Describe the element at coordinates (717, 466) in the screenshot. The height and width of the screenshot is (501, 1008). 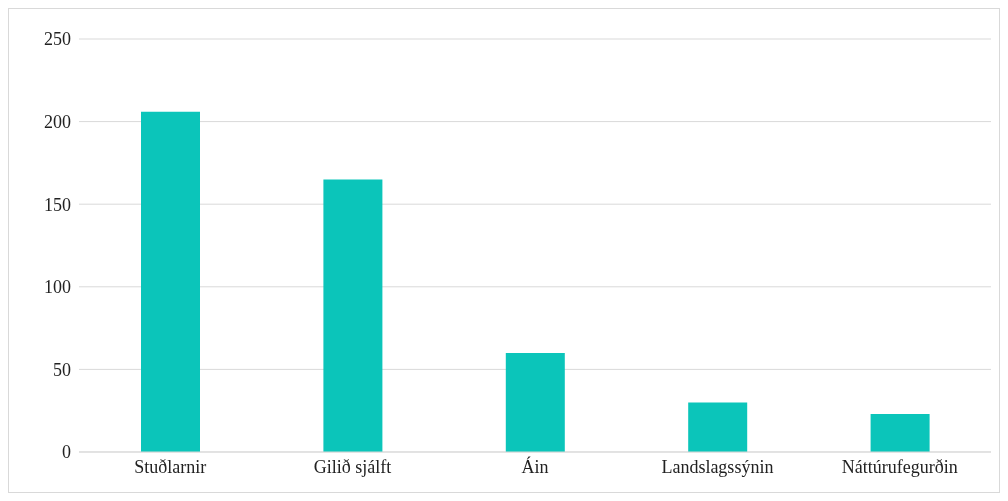
I see `x-tick-label: Landslagssýnin` at that location.